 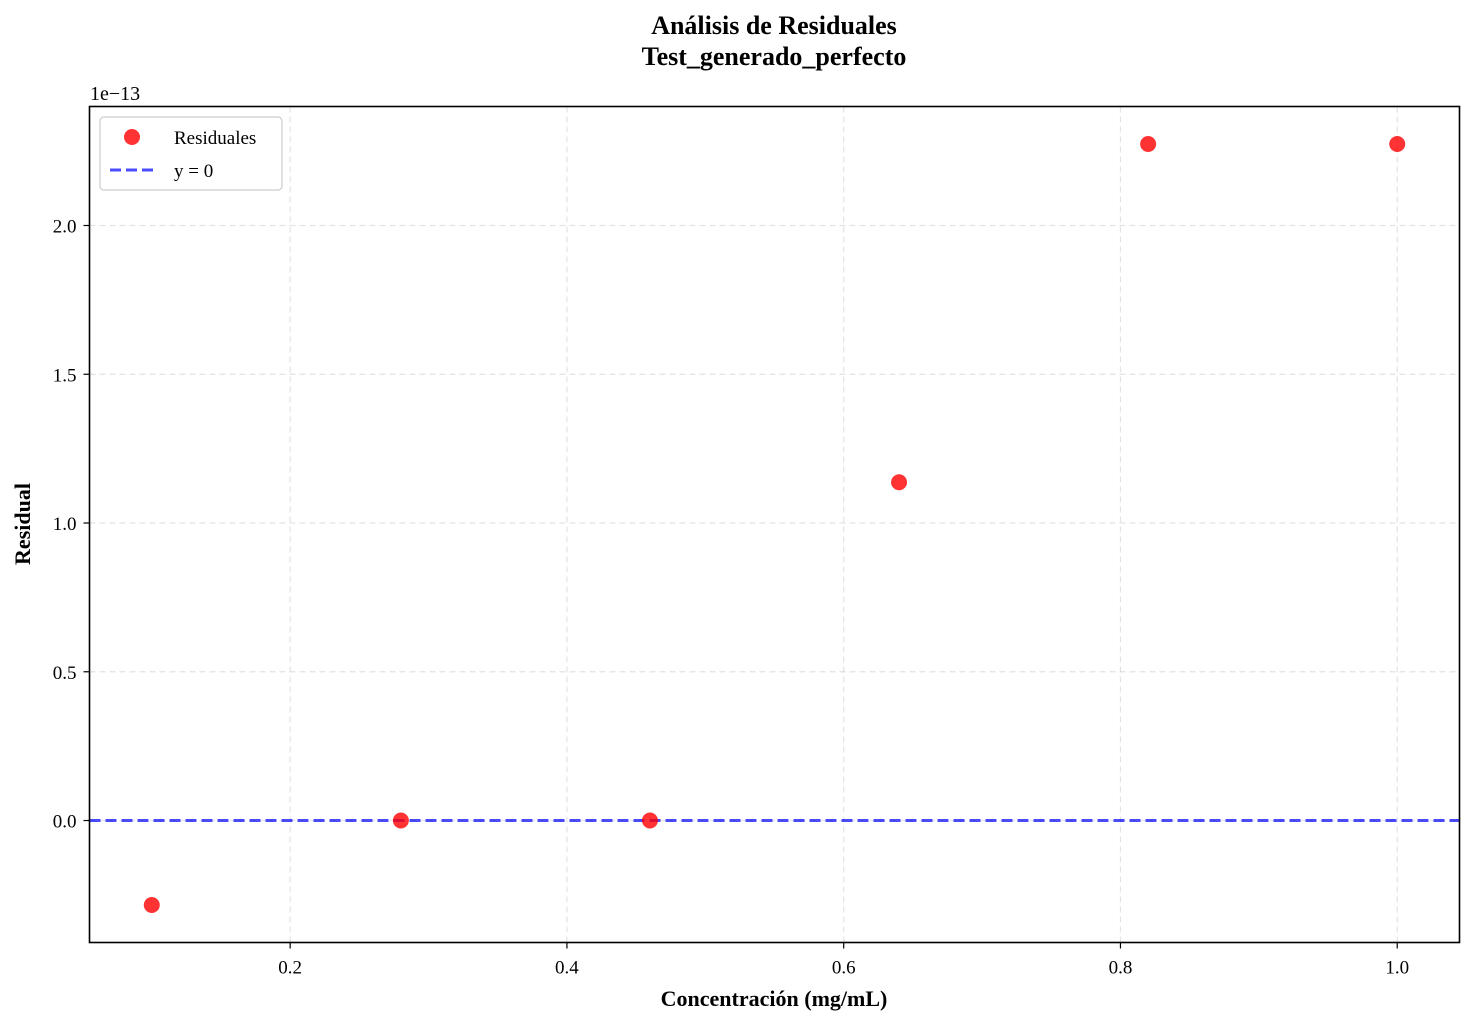 I want to click on y-tick-label: 2.0, so click(x=65, y=227).